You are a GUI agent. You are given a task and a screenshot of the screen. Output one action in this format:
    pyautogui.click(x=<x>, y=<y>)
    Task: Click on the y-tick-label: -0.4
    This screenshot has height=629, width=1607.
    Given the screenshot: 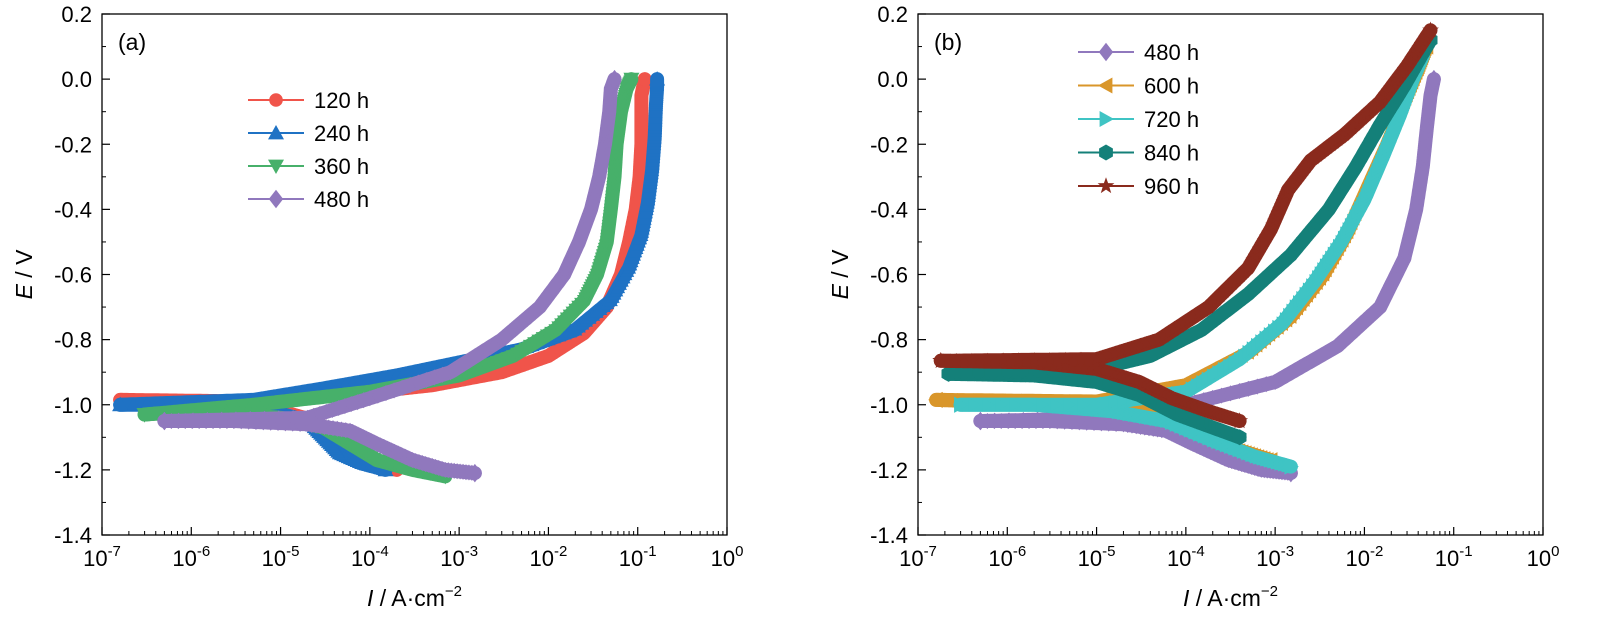 What is the action you would take?
    pyautogui.click(x=73, y=209)
    